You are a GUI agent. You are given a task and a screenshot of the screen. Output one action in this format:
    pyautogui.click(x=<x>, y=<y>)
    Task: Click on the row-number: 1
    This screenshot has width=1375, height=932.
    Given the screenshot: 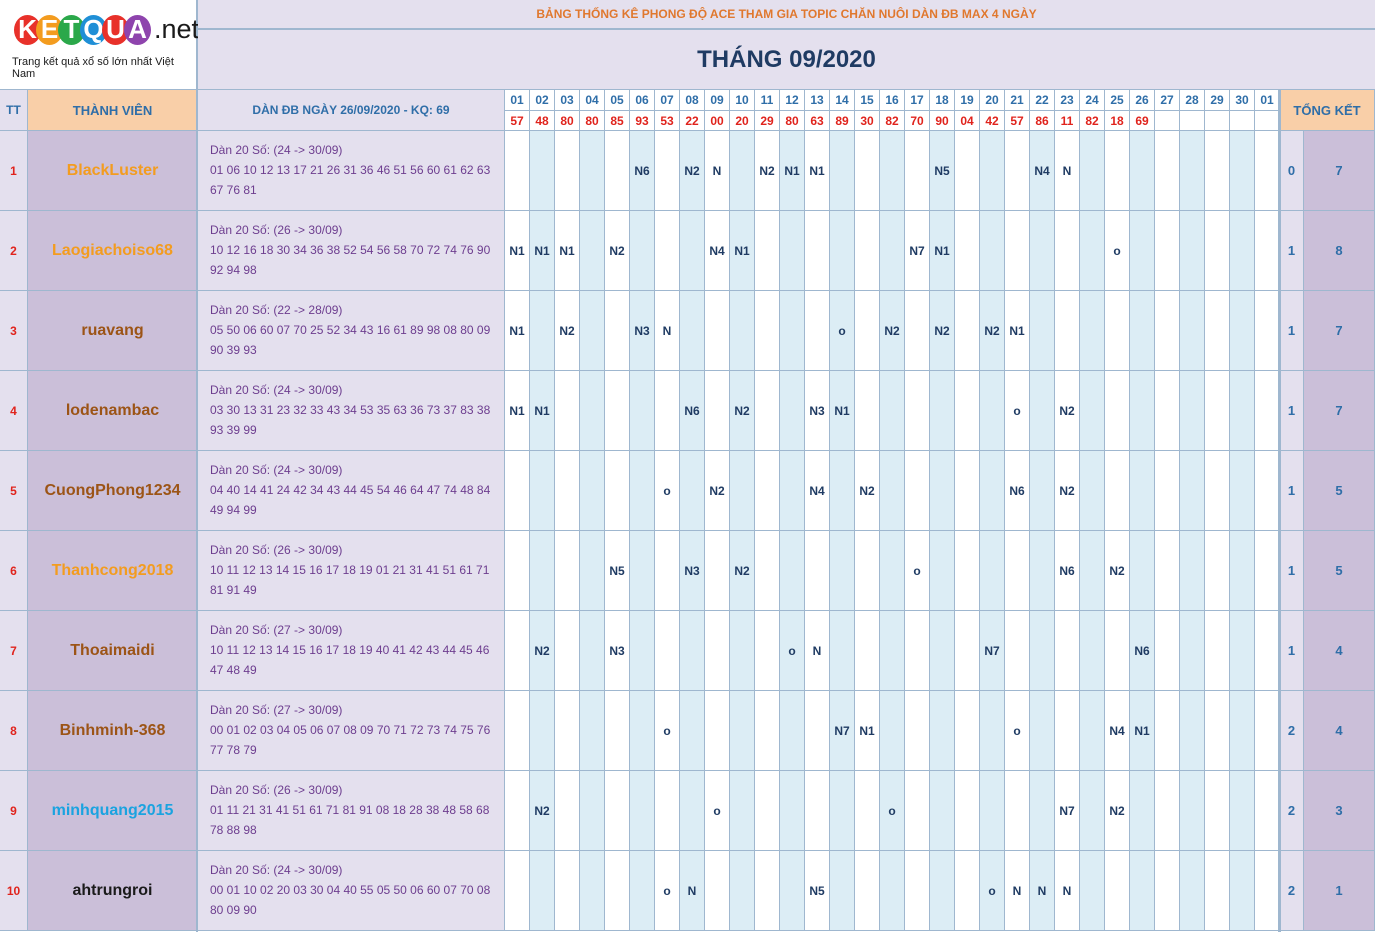 What is the action you would take?
    pyautogui.click(x=14, y=171)
    